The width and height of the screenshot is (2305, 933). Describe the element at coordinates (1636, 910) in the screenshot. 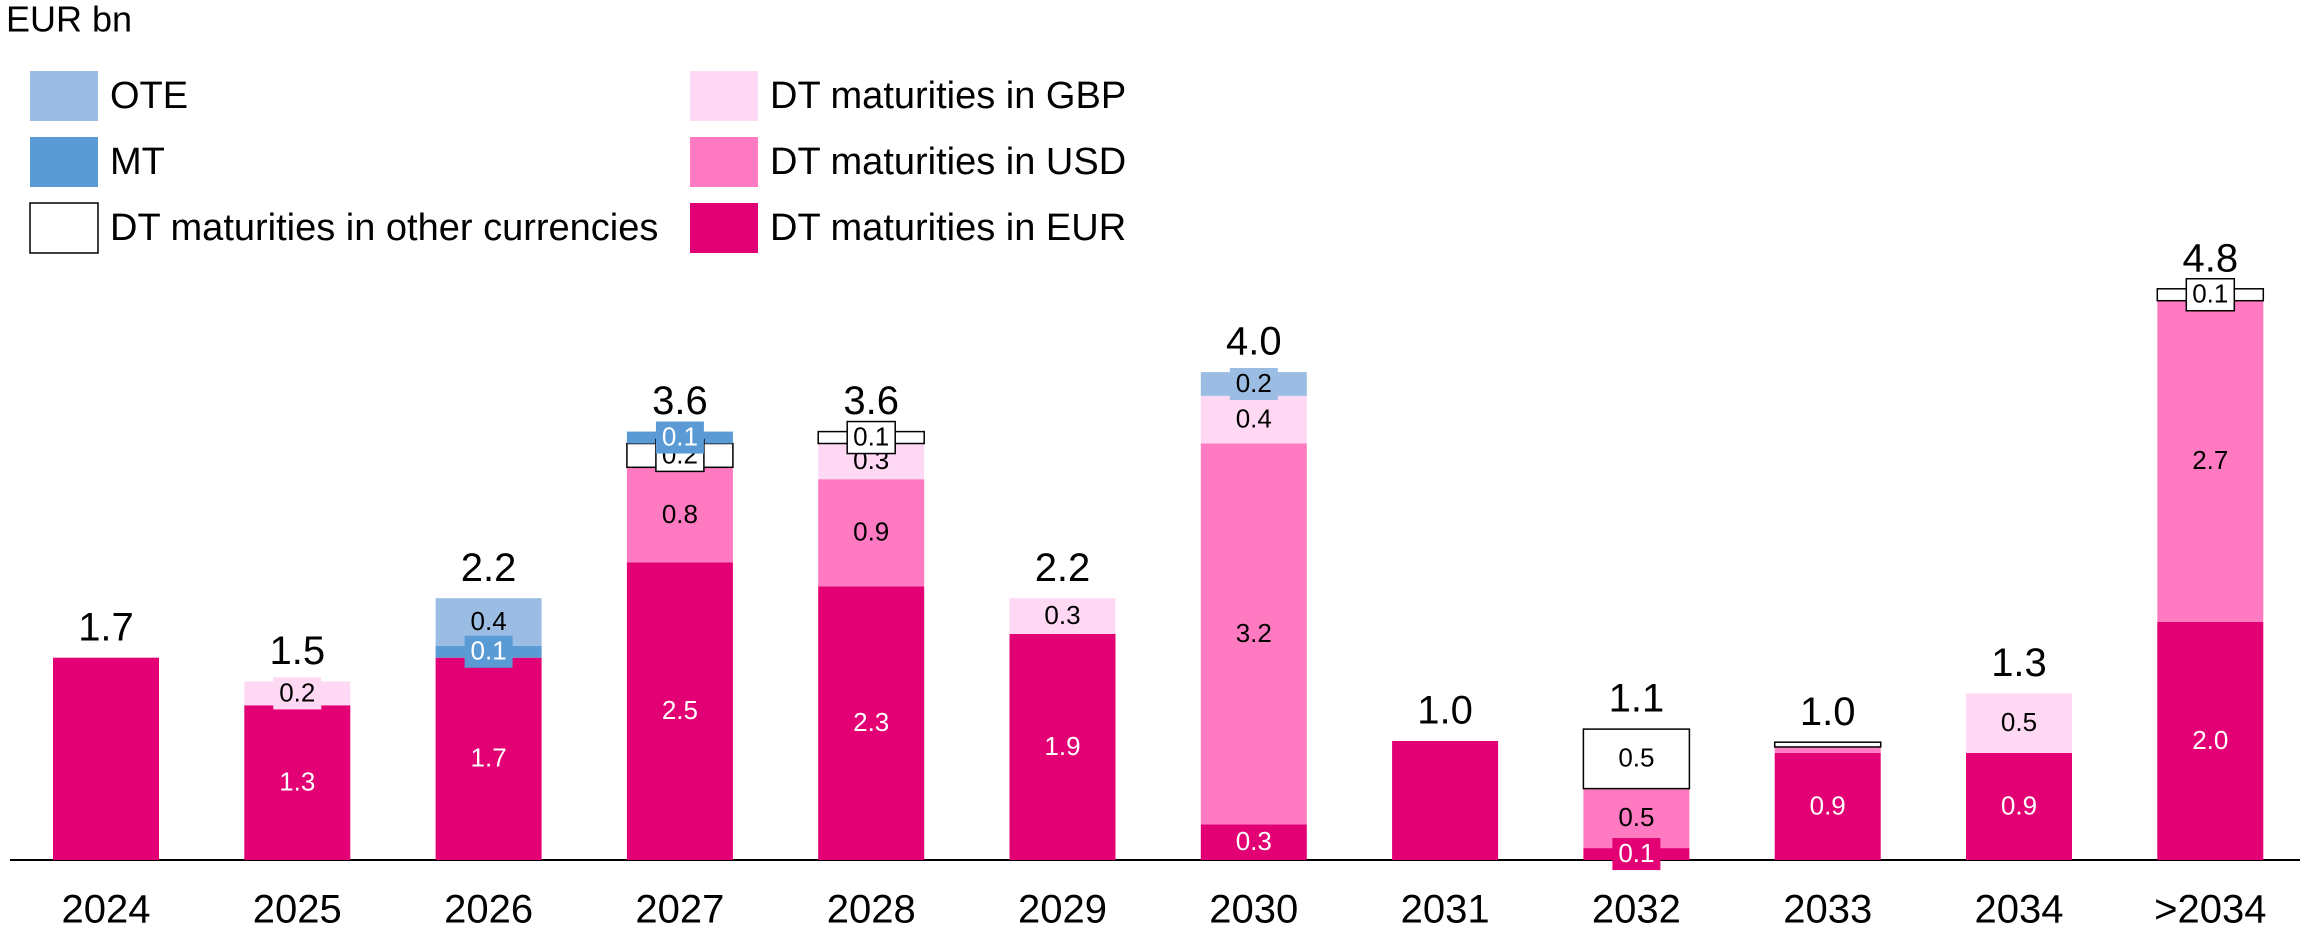

I see `x-tick-label: 2032` at that location.